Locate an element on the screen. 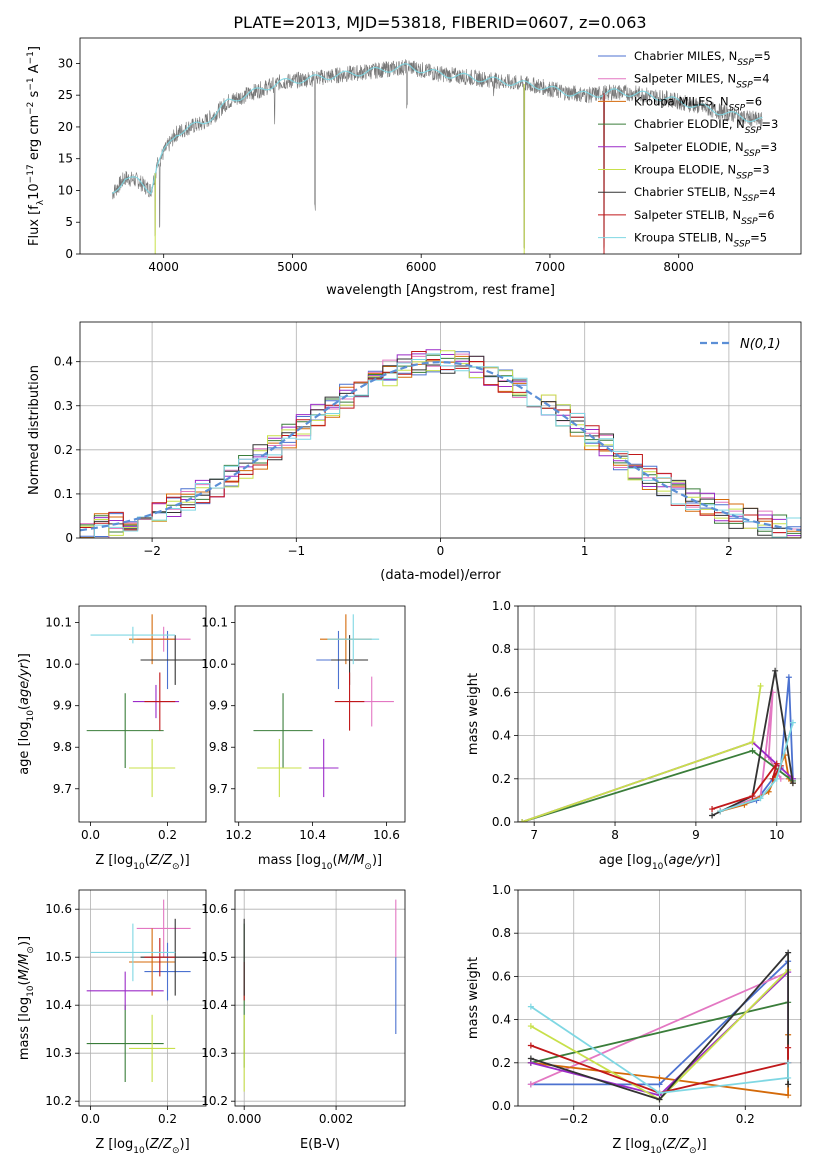 The height and width of the screenshot is (1170, 819). label-part: s is located at coordinates (34, 95).